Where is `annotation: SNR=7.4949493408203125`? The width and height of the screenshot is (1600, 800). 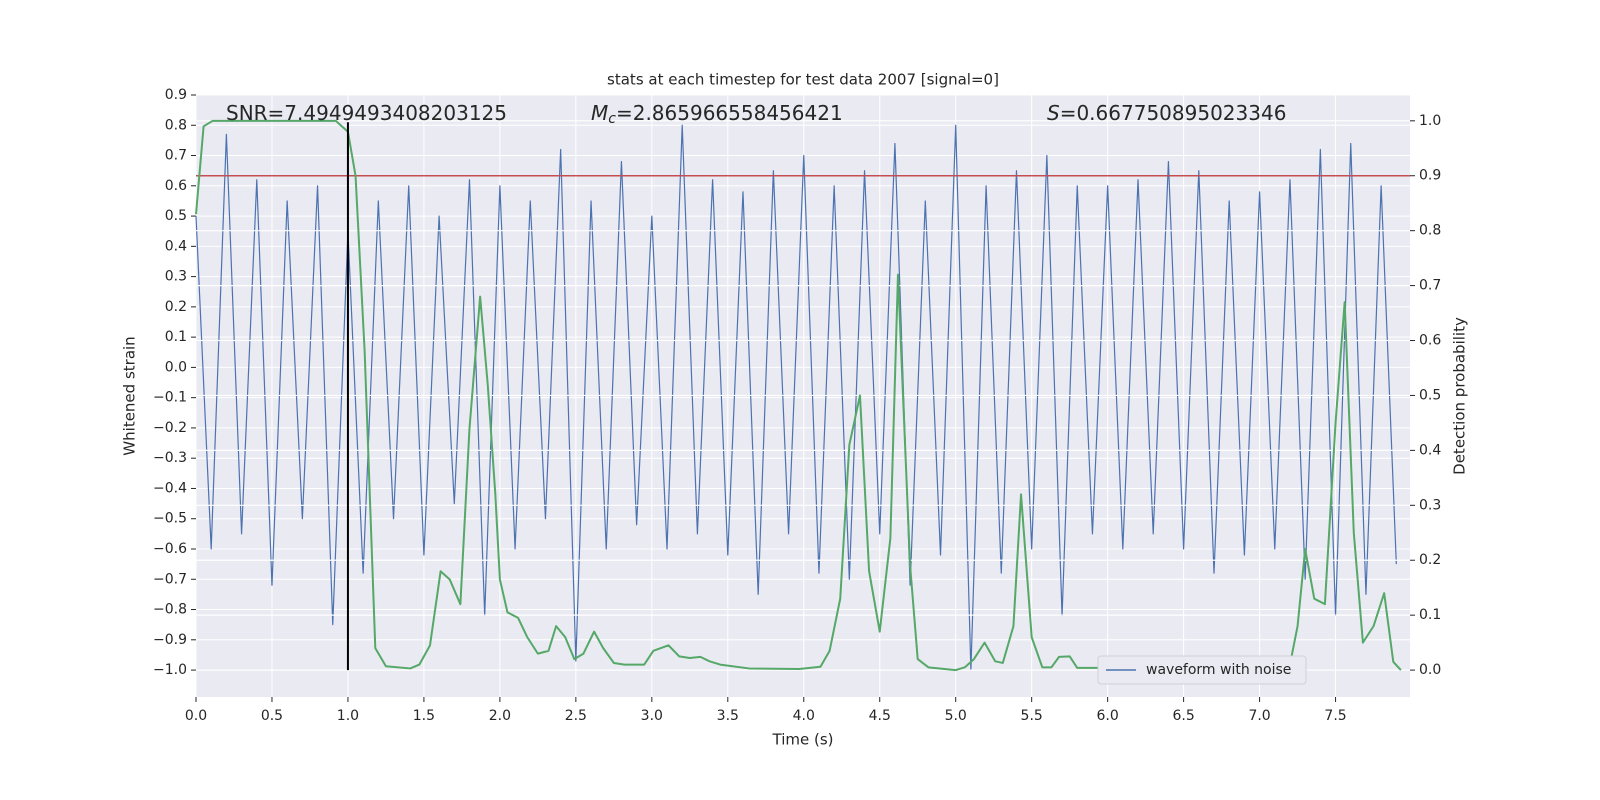 annotation: SNR=7.4949493408203125 is located at coordinates (366, 113).